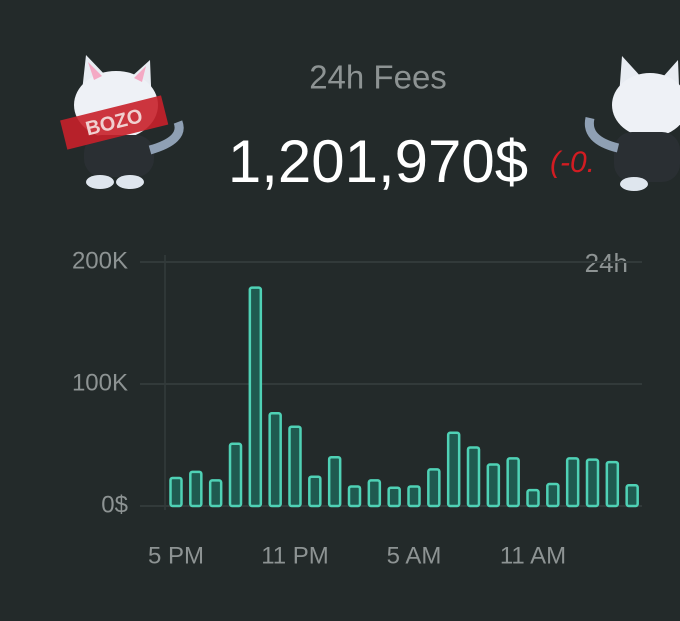 The height and width of the screenshot is (621, 680). Describe the element at coordinates (100, 260) in the screenshot. I see `y-tick-label: 200K` at that location.